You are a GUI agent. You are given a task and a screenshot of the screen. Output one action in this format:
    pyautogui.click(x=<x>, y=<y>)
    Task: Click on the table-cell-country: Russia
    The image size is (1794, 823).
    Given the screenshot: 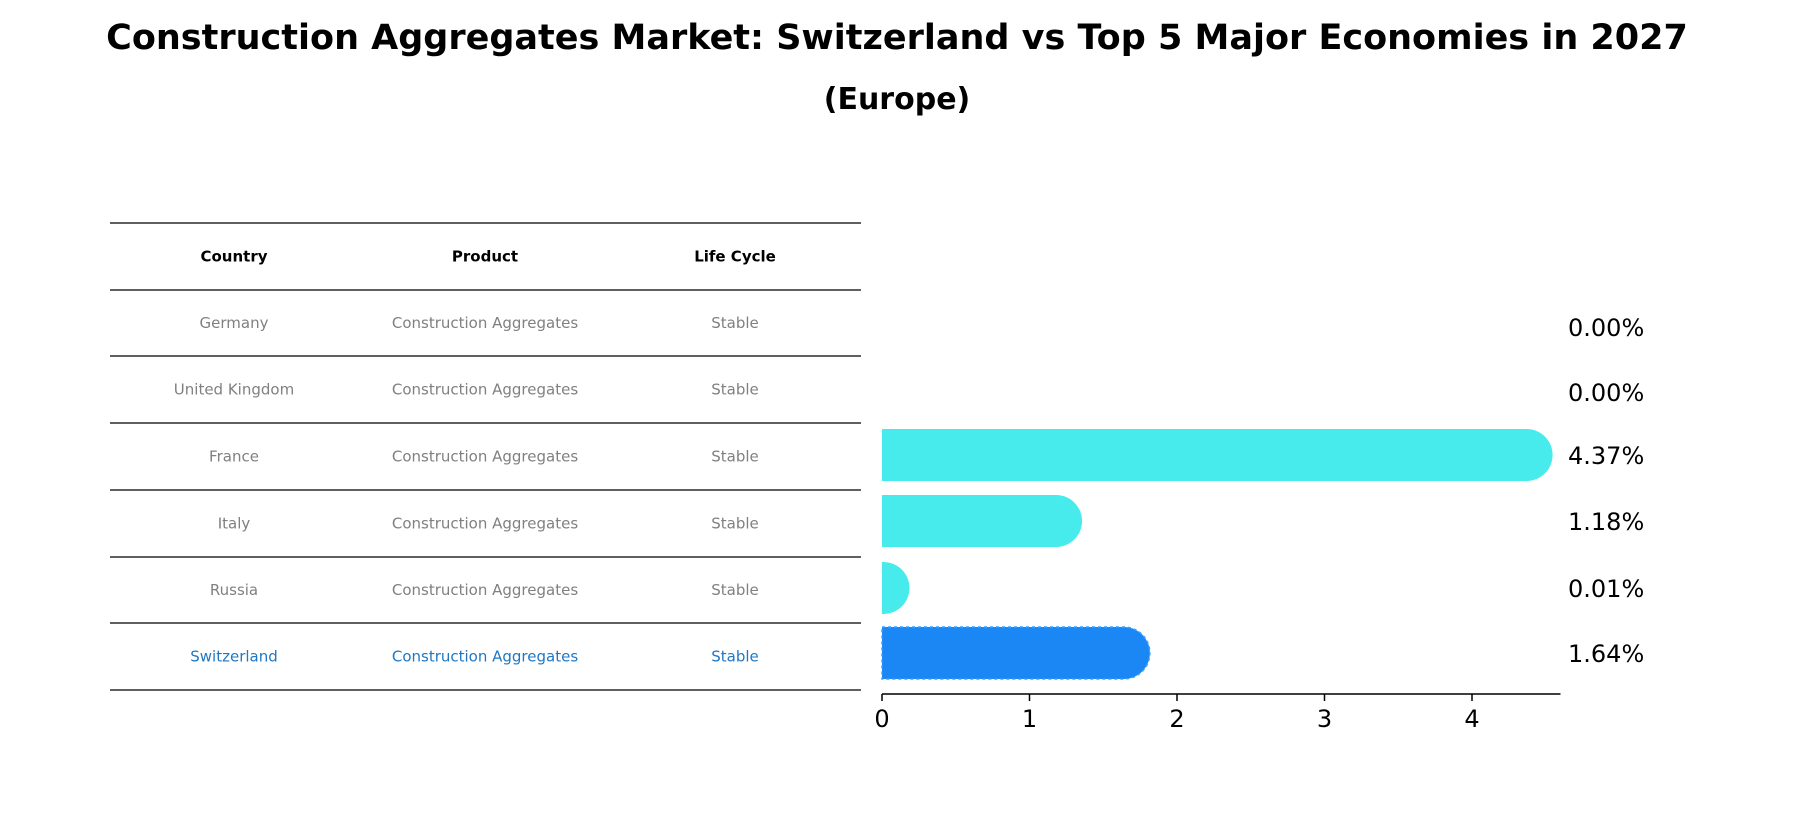 What is the action you would take?
    pyautogui.click(x=234, y=590)
    